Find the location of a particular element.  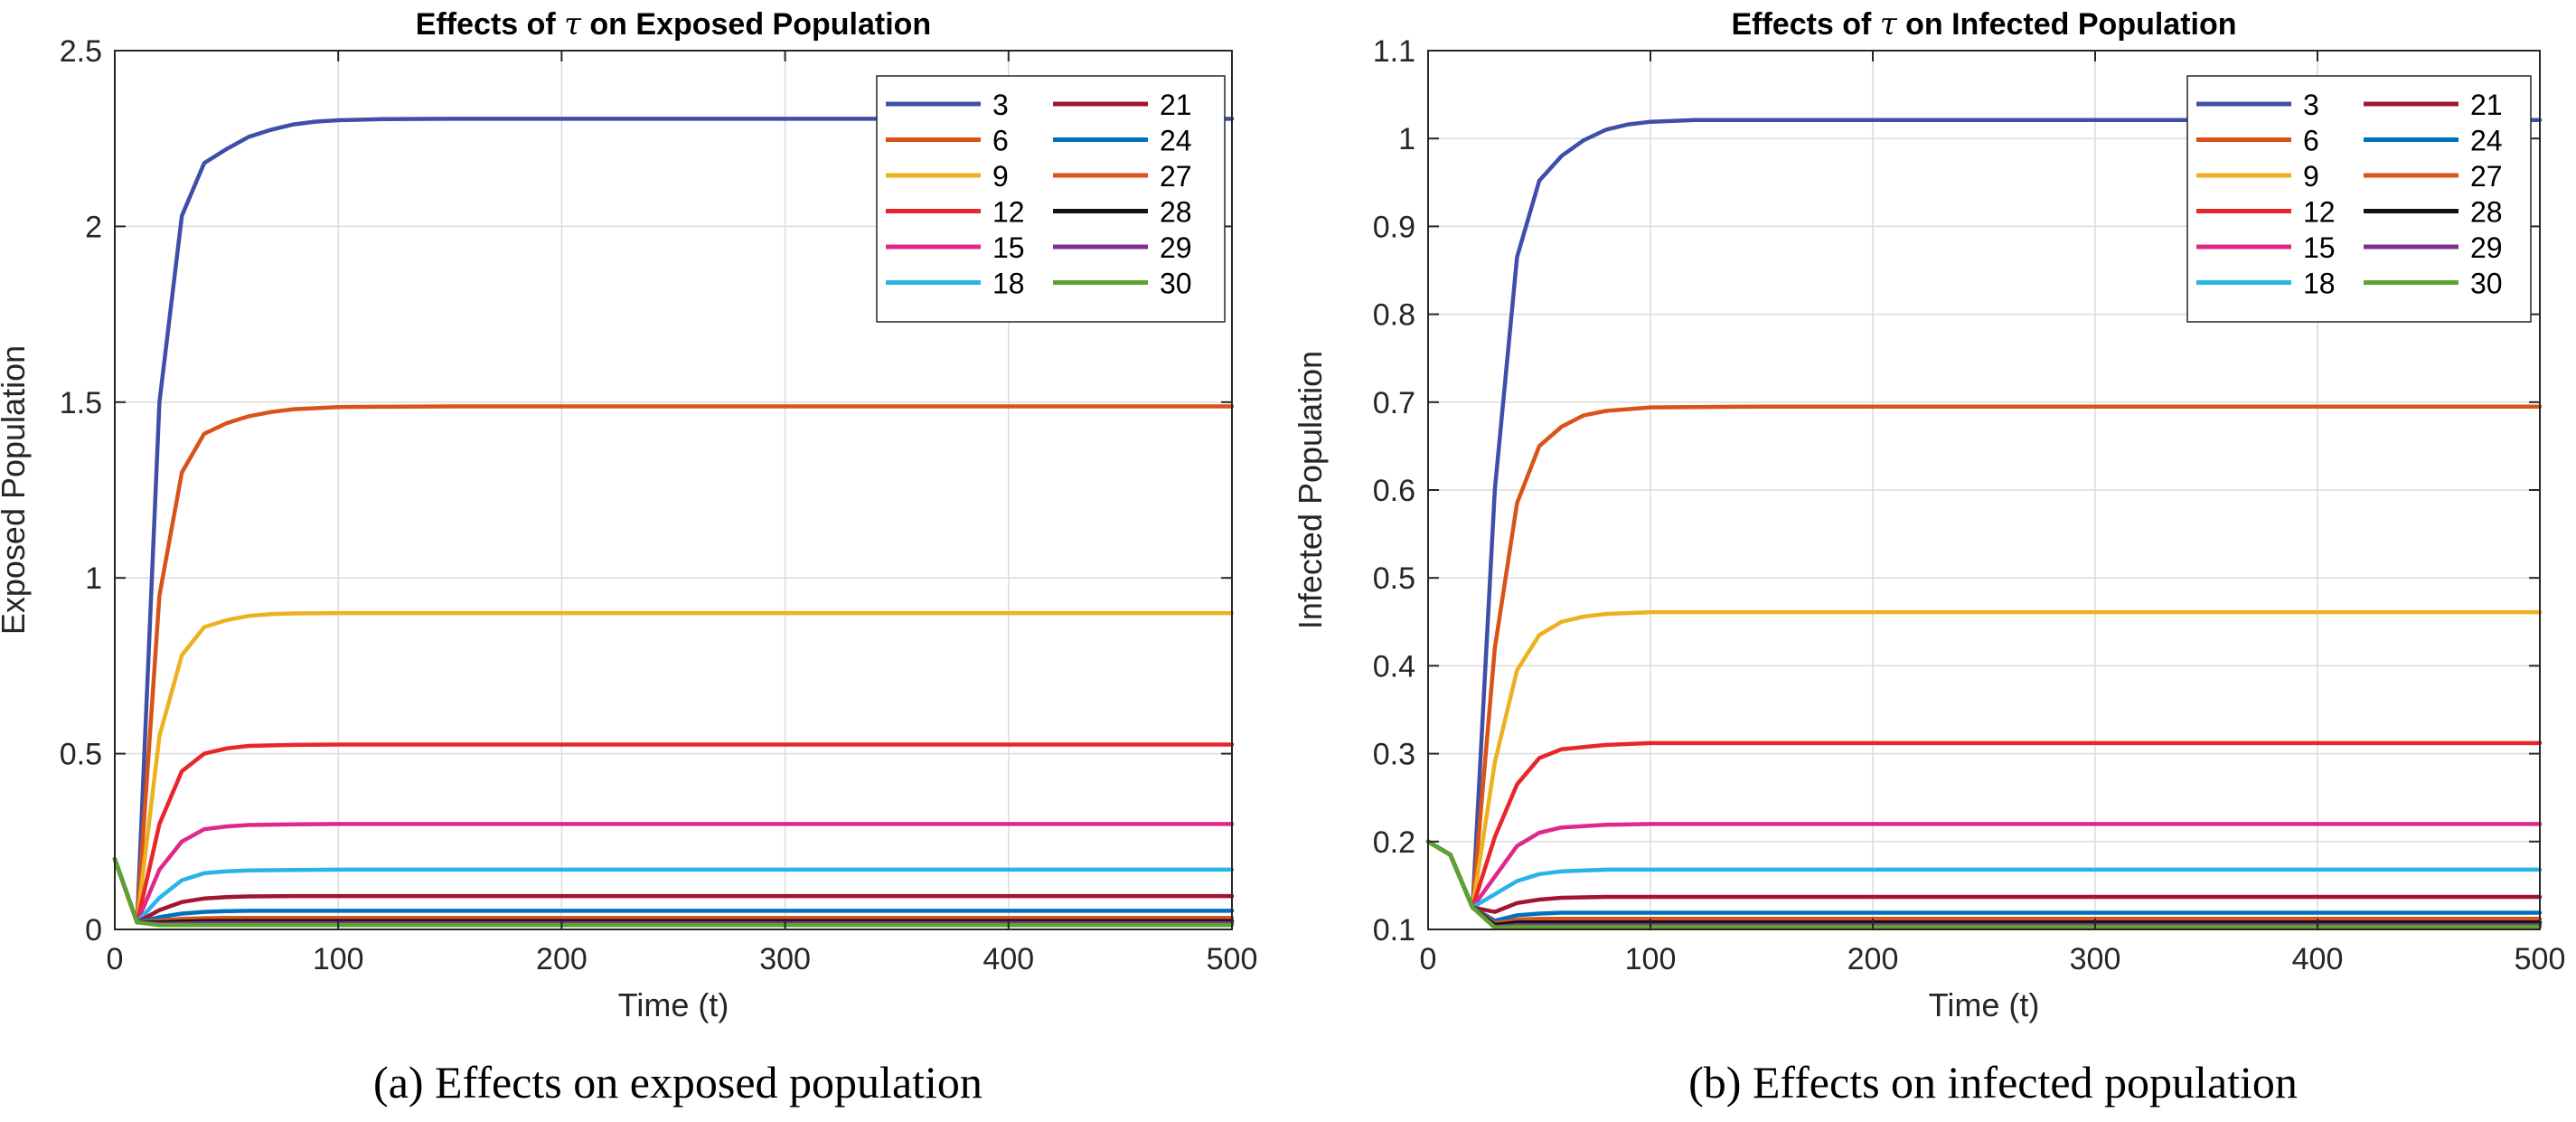

chart-title: Effects of τ on Exposed Population is located at coordinates (674, 24).